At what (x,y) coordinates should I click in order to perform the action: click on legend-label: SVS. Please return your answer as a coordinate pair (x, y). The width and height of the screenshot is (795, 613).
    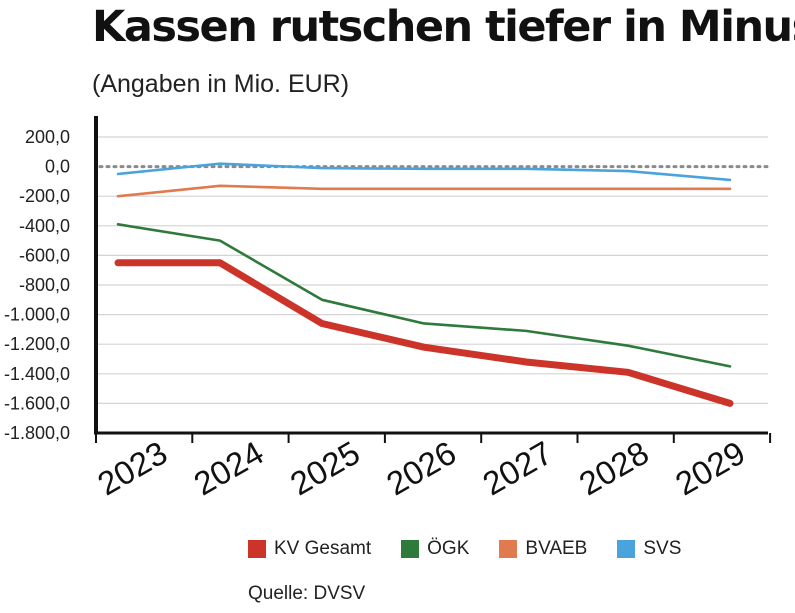
    Looking at the image, I should click on (662, 548).